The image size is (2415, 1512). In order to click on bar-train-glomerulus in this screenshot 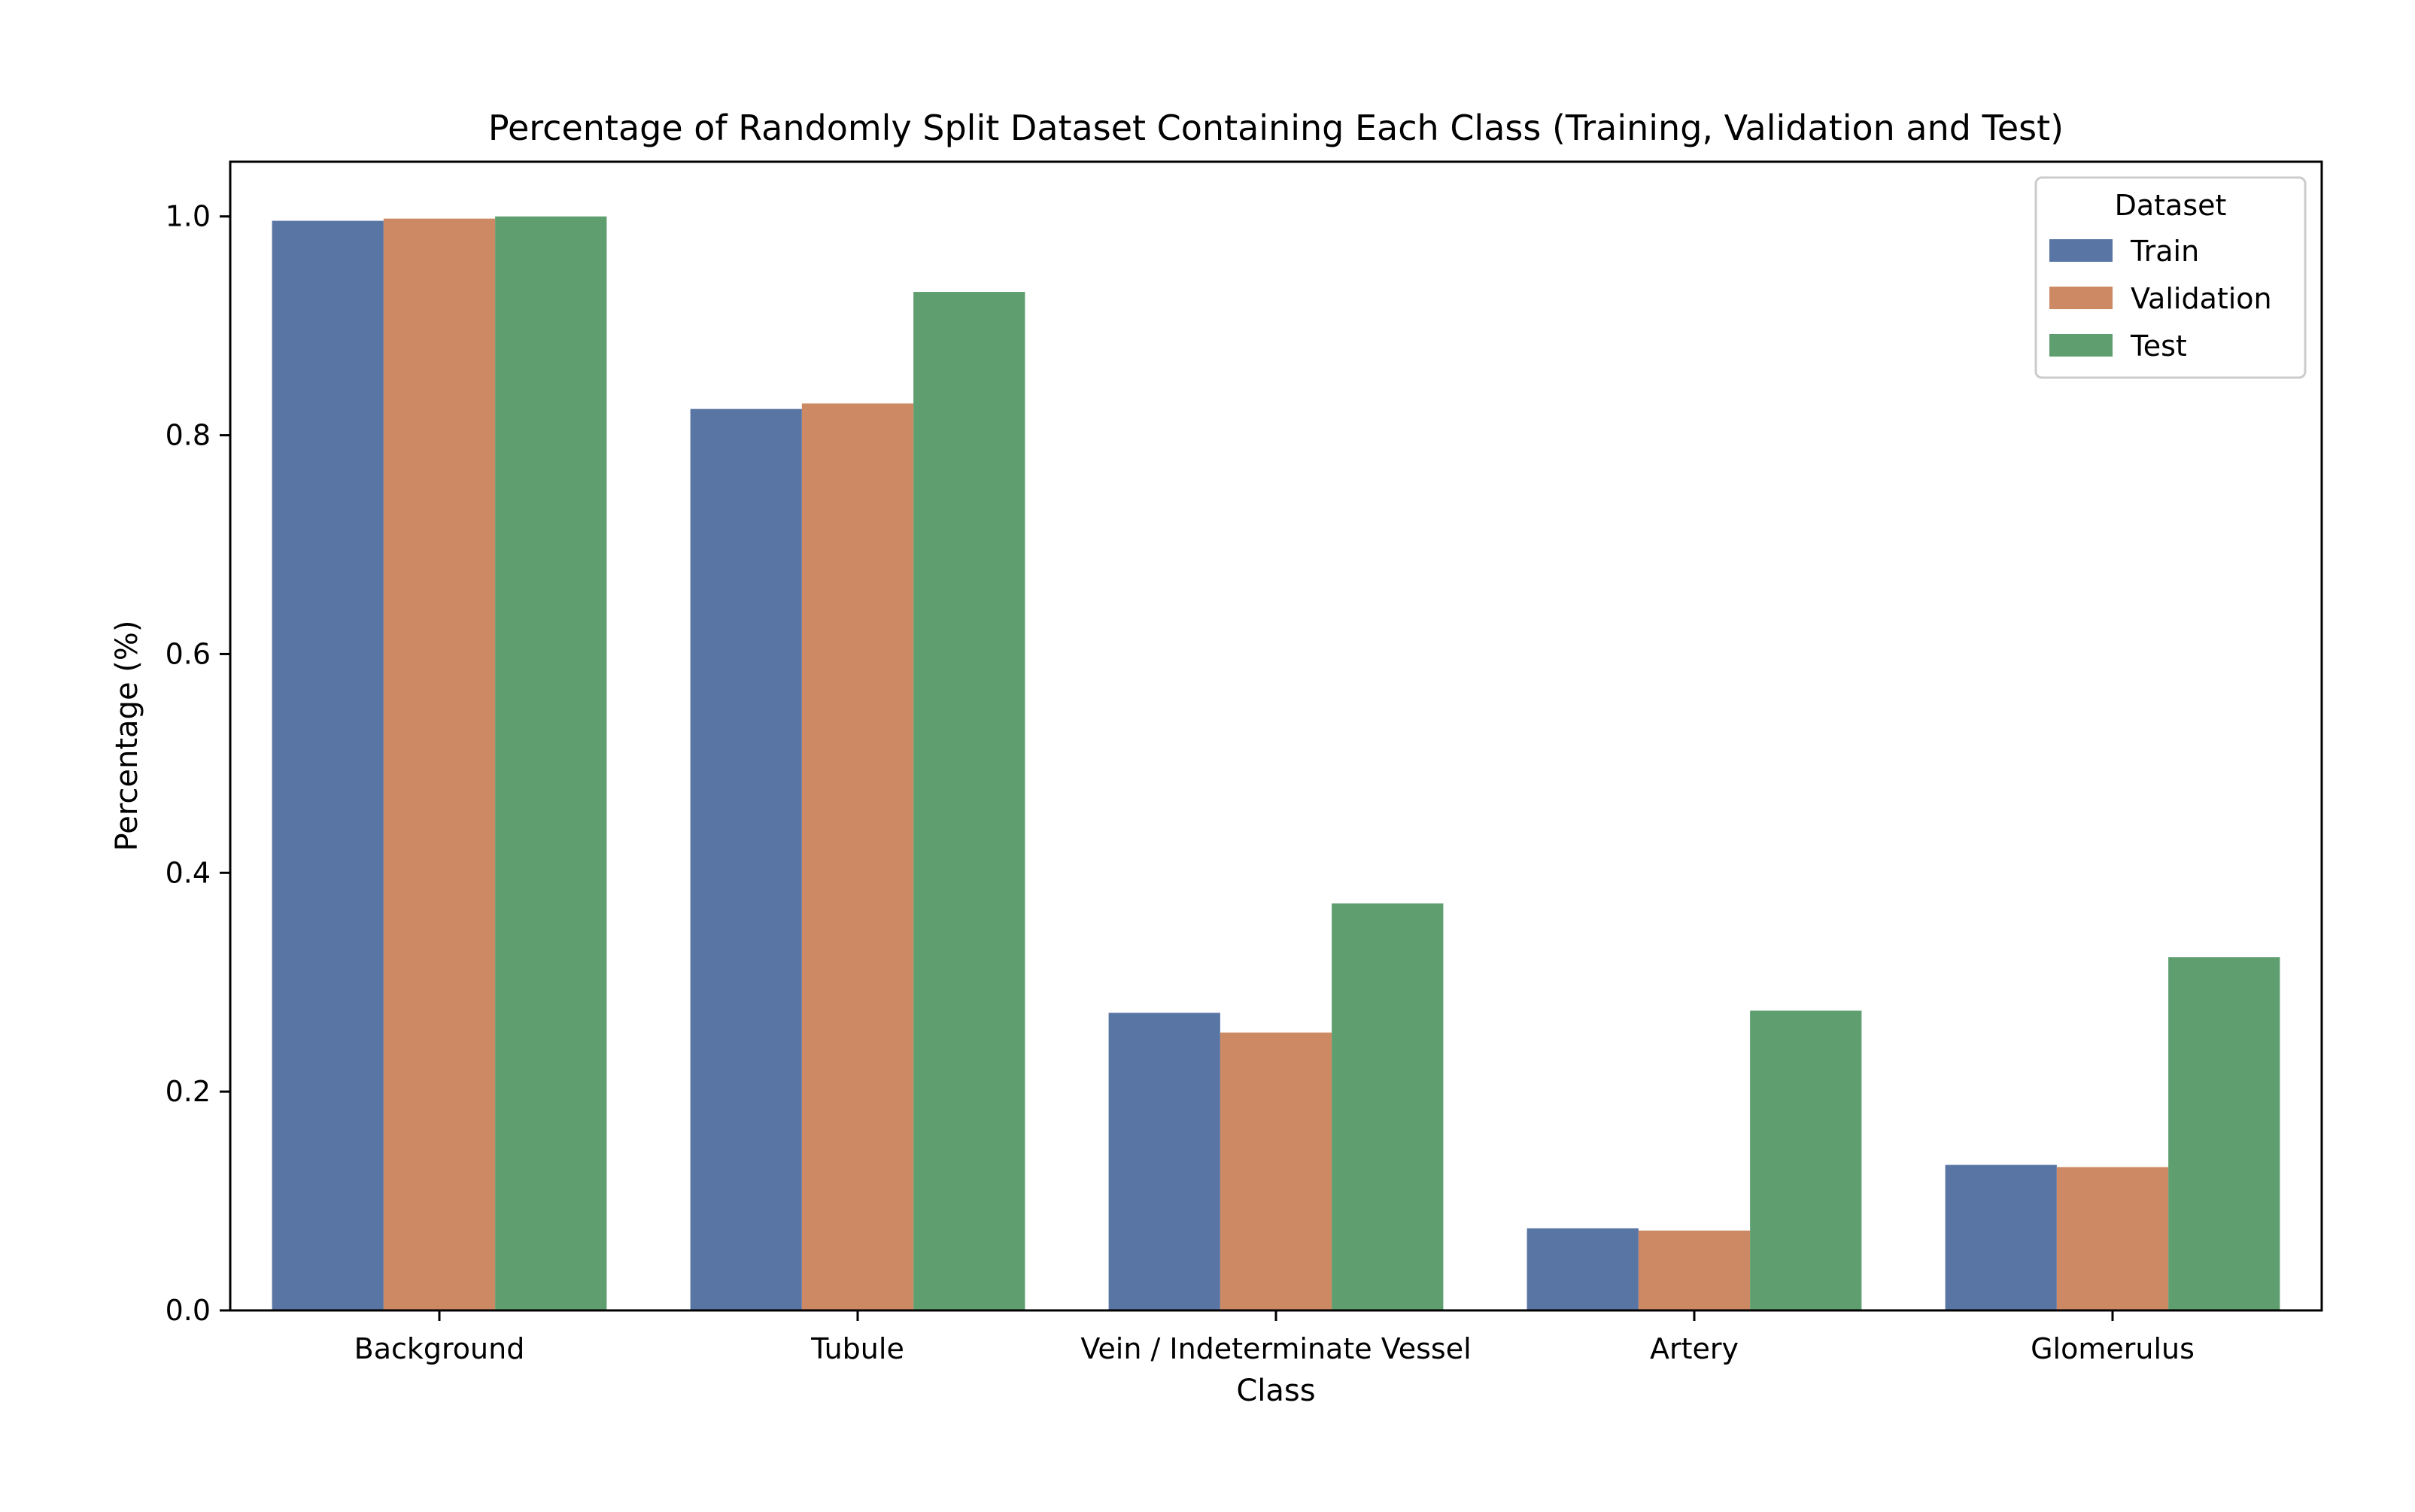, I will do `click(2001, 1237)`.